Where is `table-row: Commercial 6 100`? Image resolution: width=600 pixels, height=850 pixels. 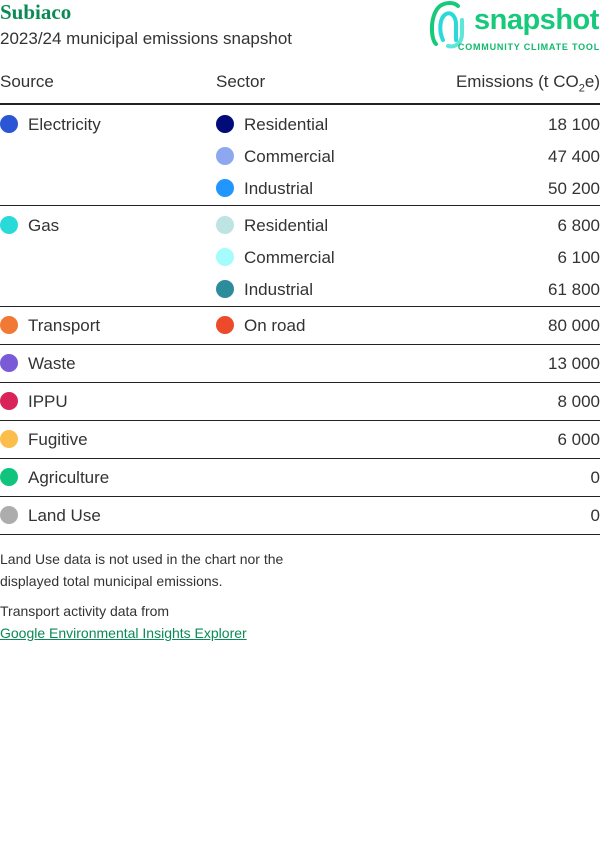
table-row: Commercial 6 100 is located at coordinates (300, 258).